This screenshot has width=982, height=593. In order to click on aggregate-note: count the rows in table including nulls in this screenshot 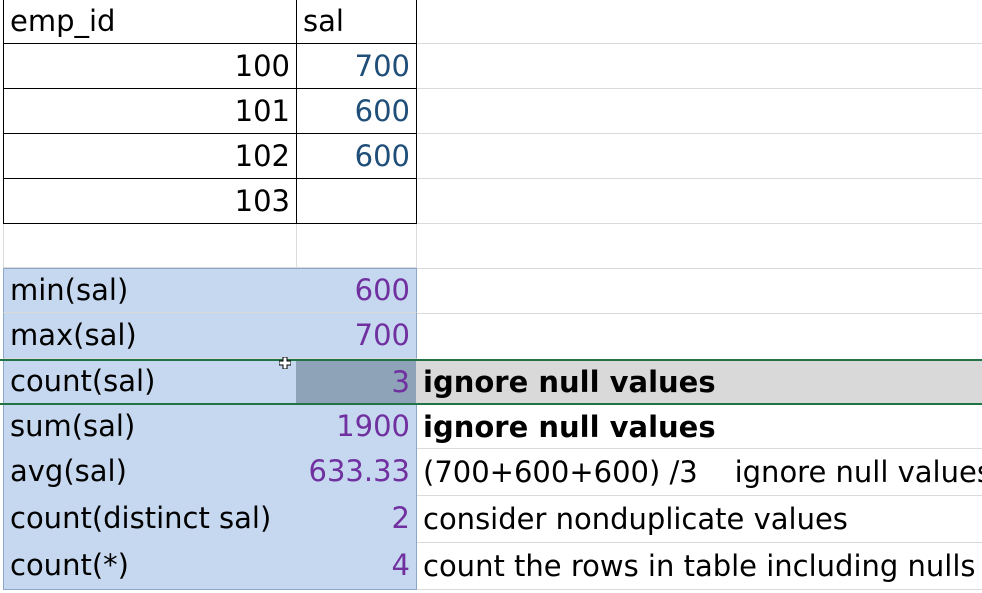, I will do `click(699, 565)`.